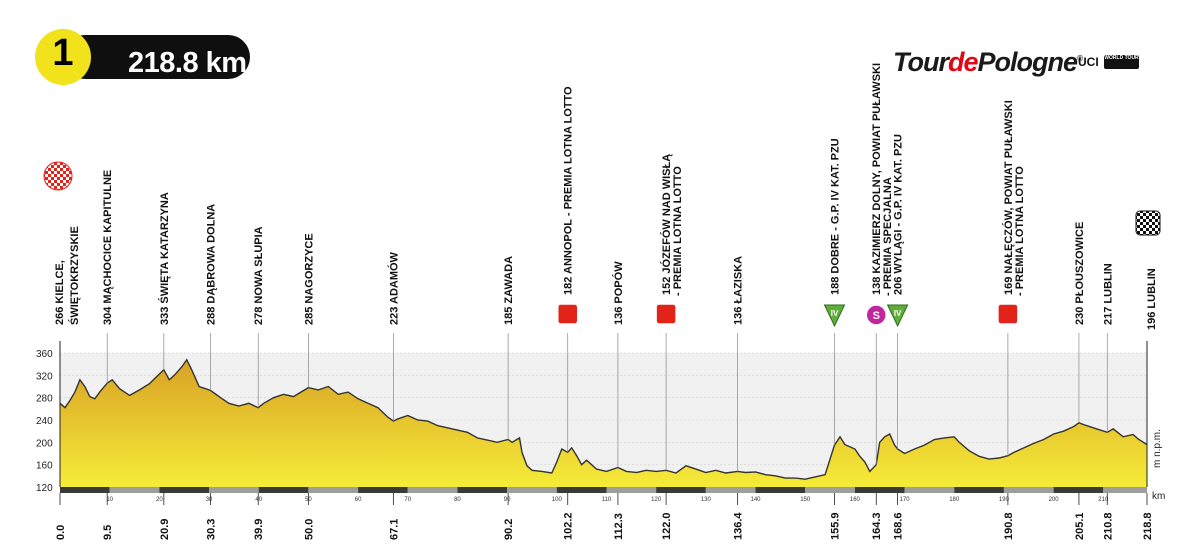 The width and height of the screenshot is (1200, 553). I want to click on waypoint-label: 138 KAZIMIERZ DOLNY, POWIAT PUŁAWSKI, so click(877, 179).